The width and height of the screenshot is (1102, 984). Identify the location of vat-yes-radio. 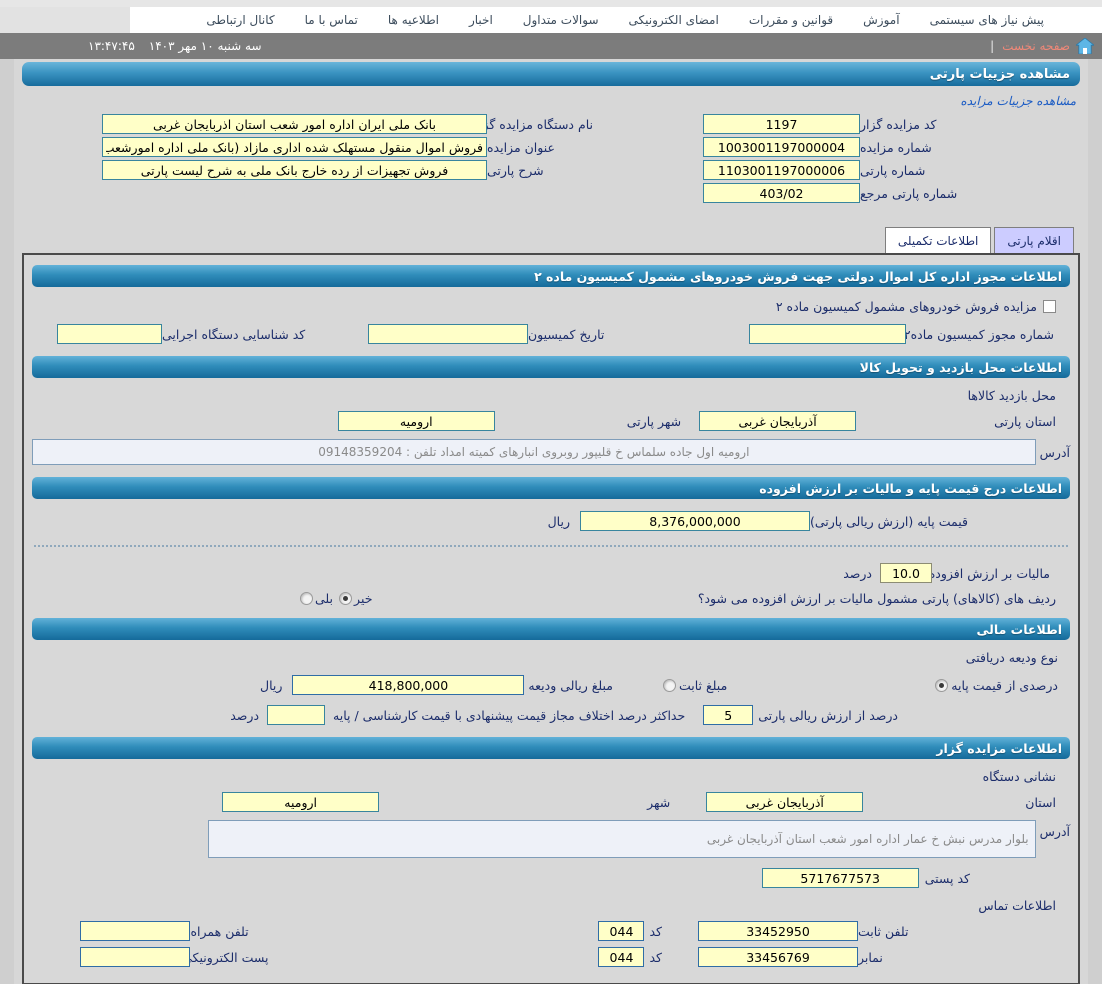
(306, 598).